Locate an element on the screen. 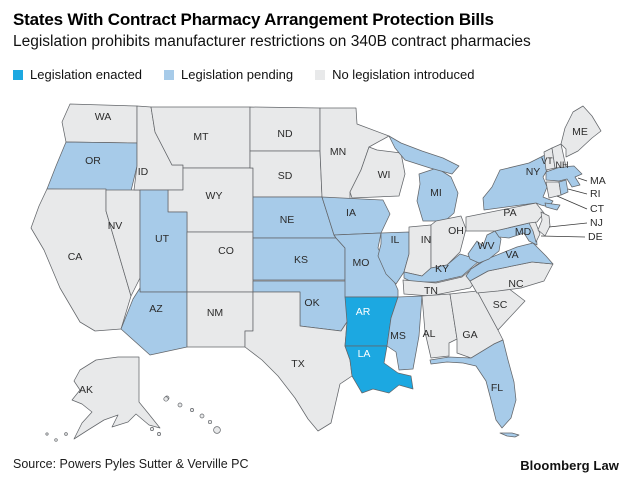 The height and width of the screenshot is (485, 633). state-label-pa: PA is located at coordinates (509, 213).